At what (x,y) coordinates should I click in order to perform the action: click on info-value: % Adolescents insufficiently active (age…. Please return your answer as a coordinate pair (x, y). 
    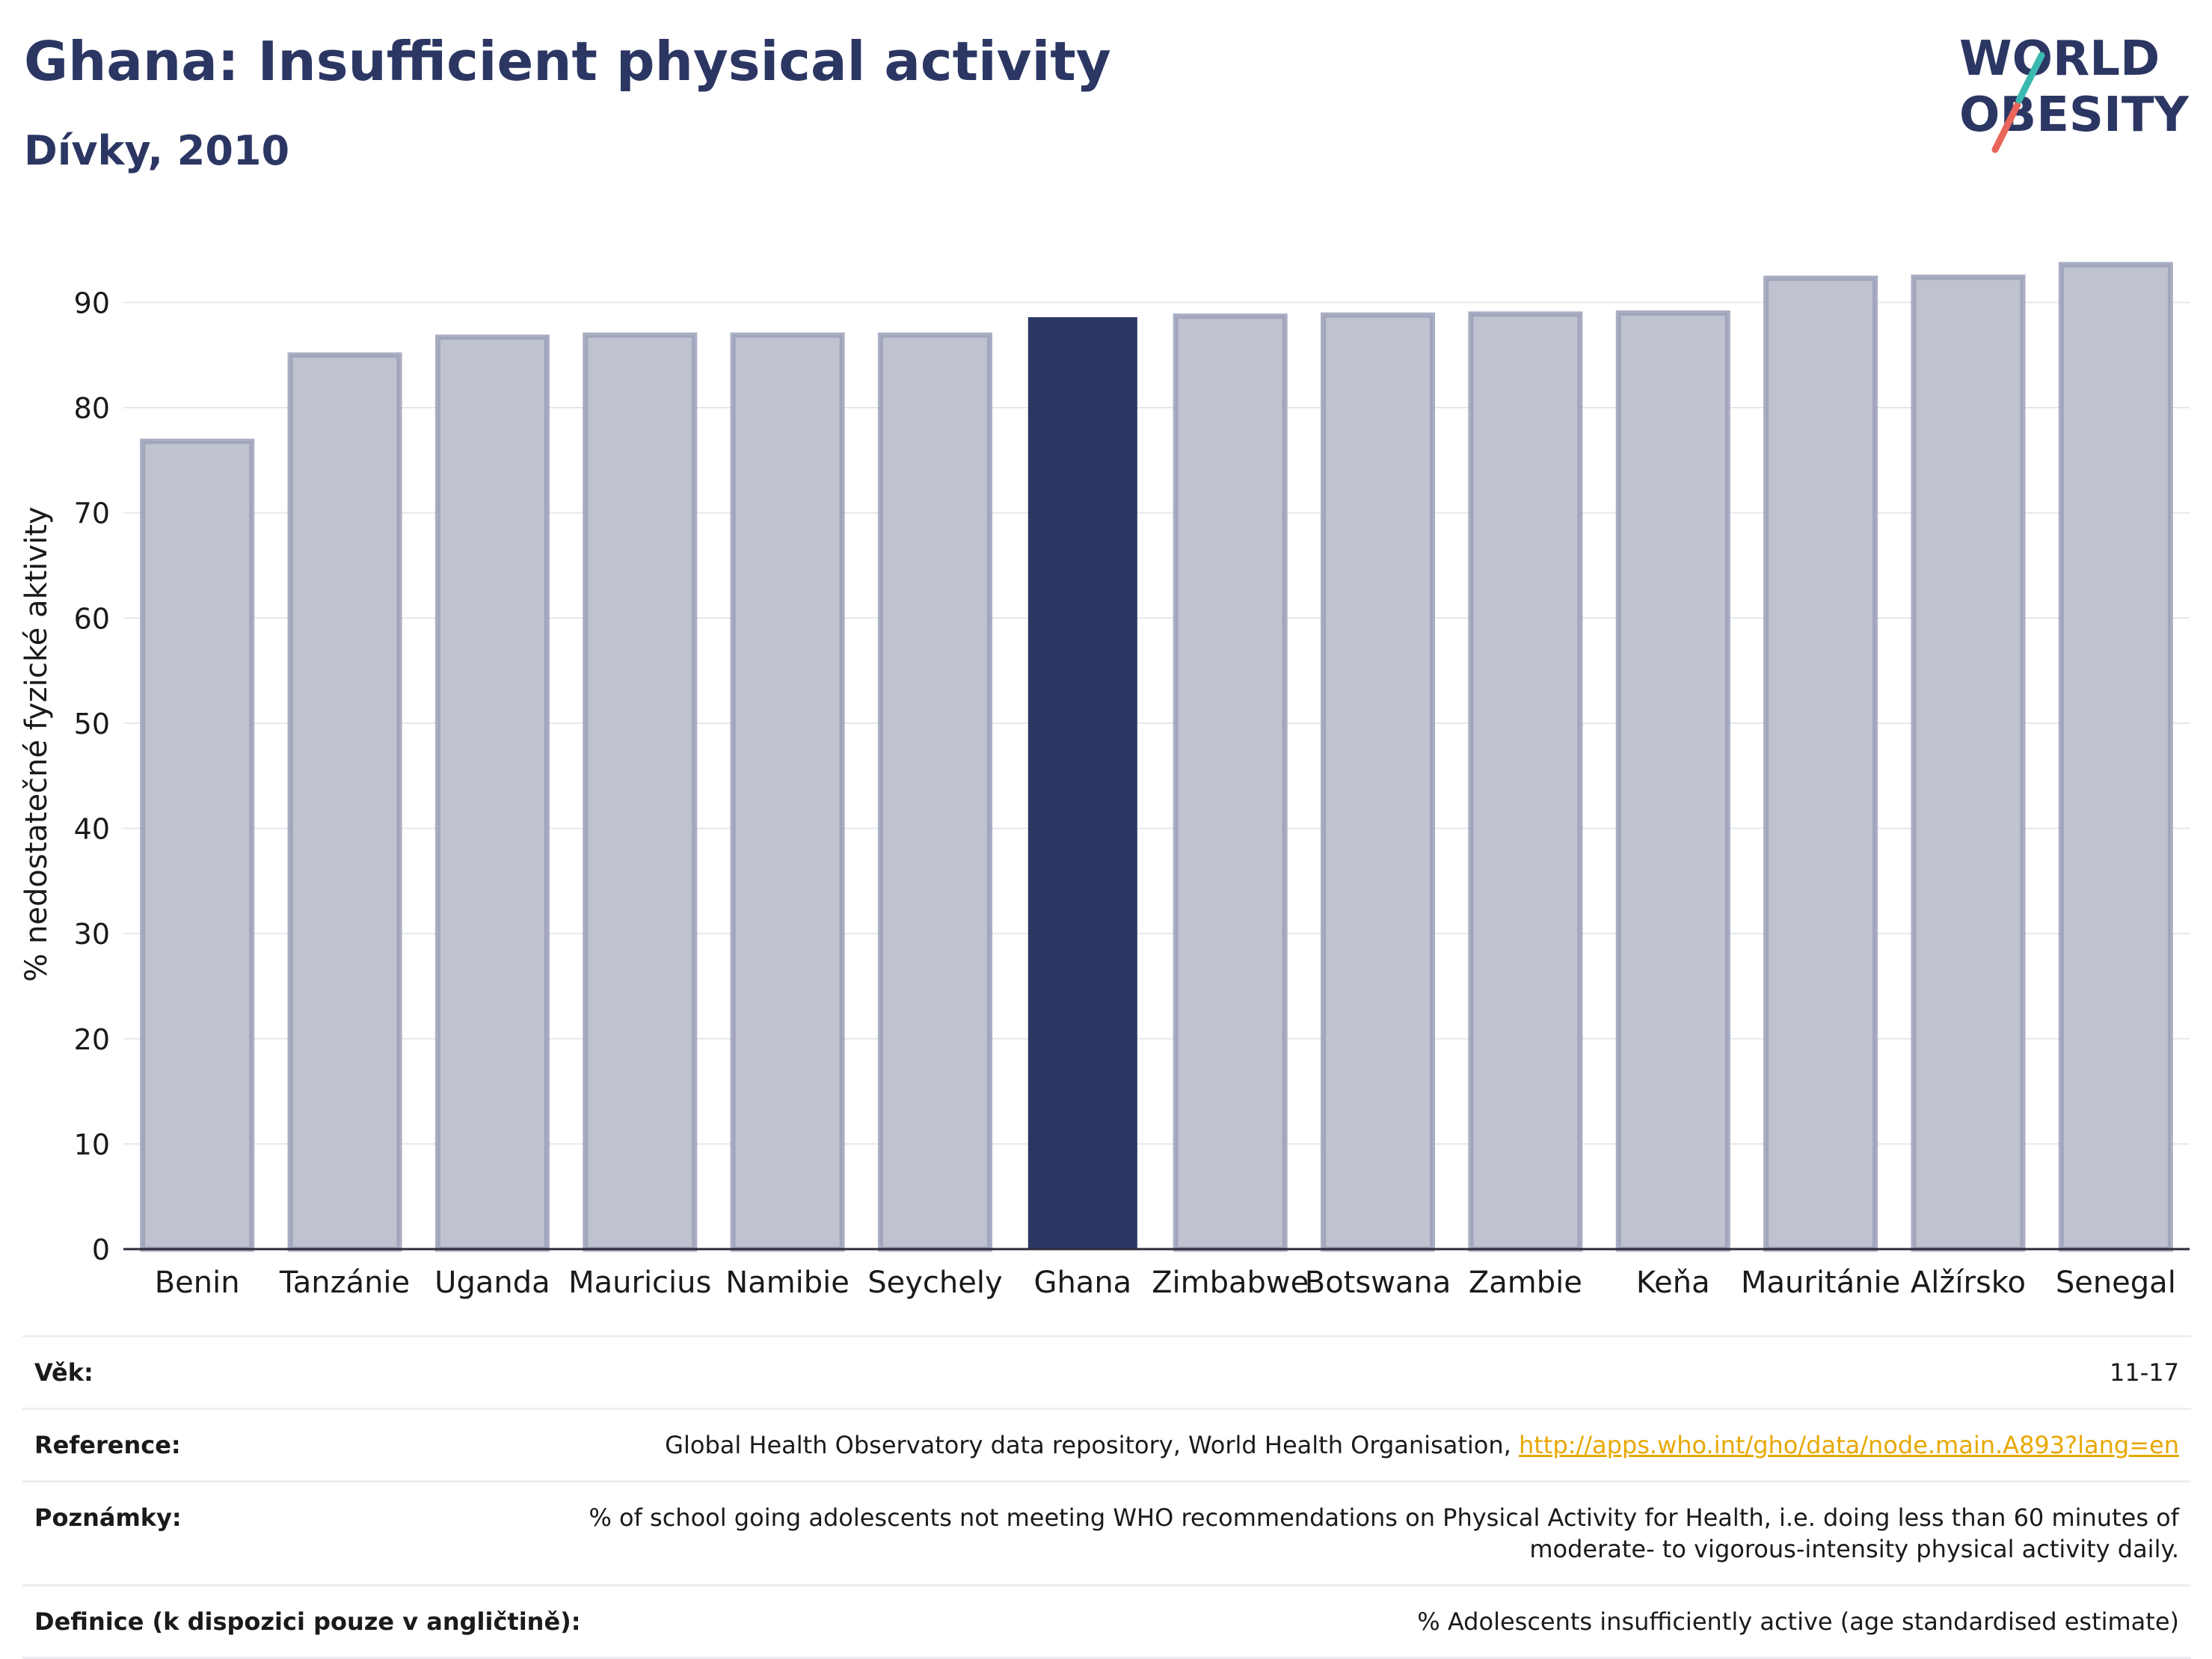
    Looking at the image, I should click on (1798, 1621).